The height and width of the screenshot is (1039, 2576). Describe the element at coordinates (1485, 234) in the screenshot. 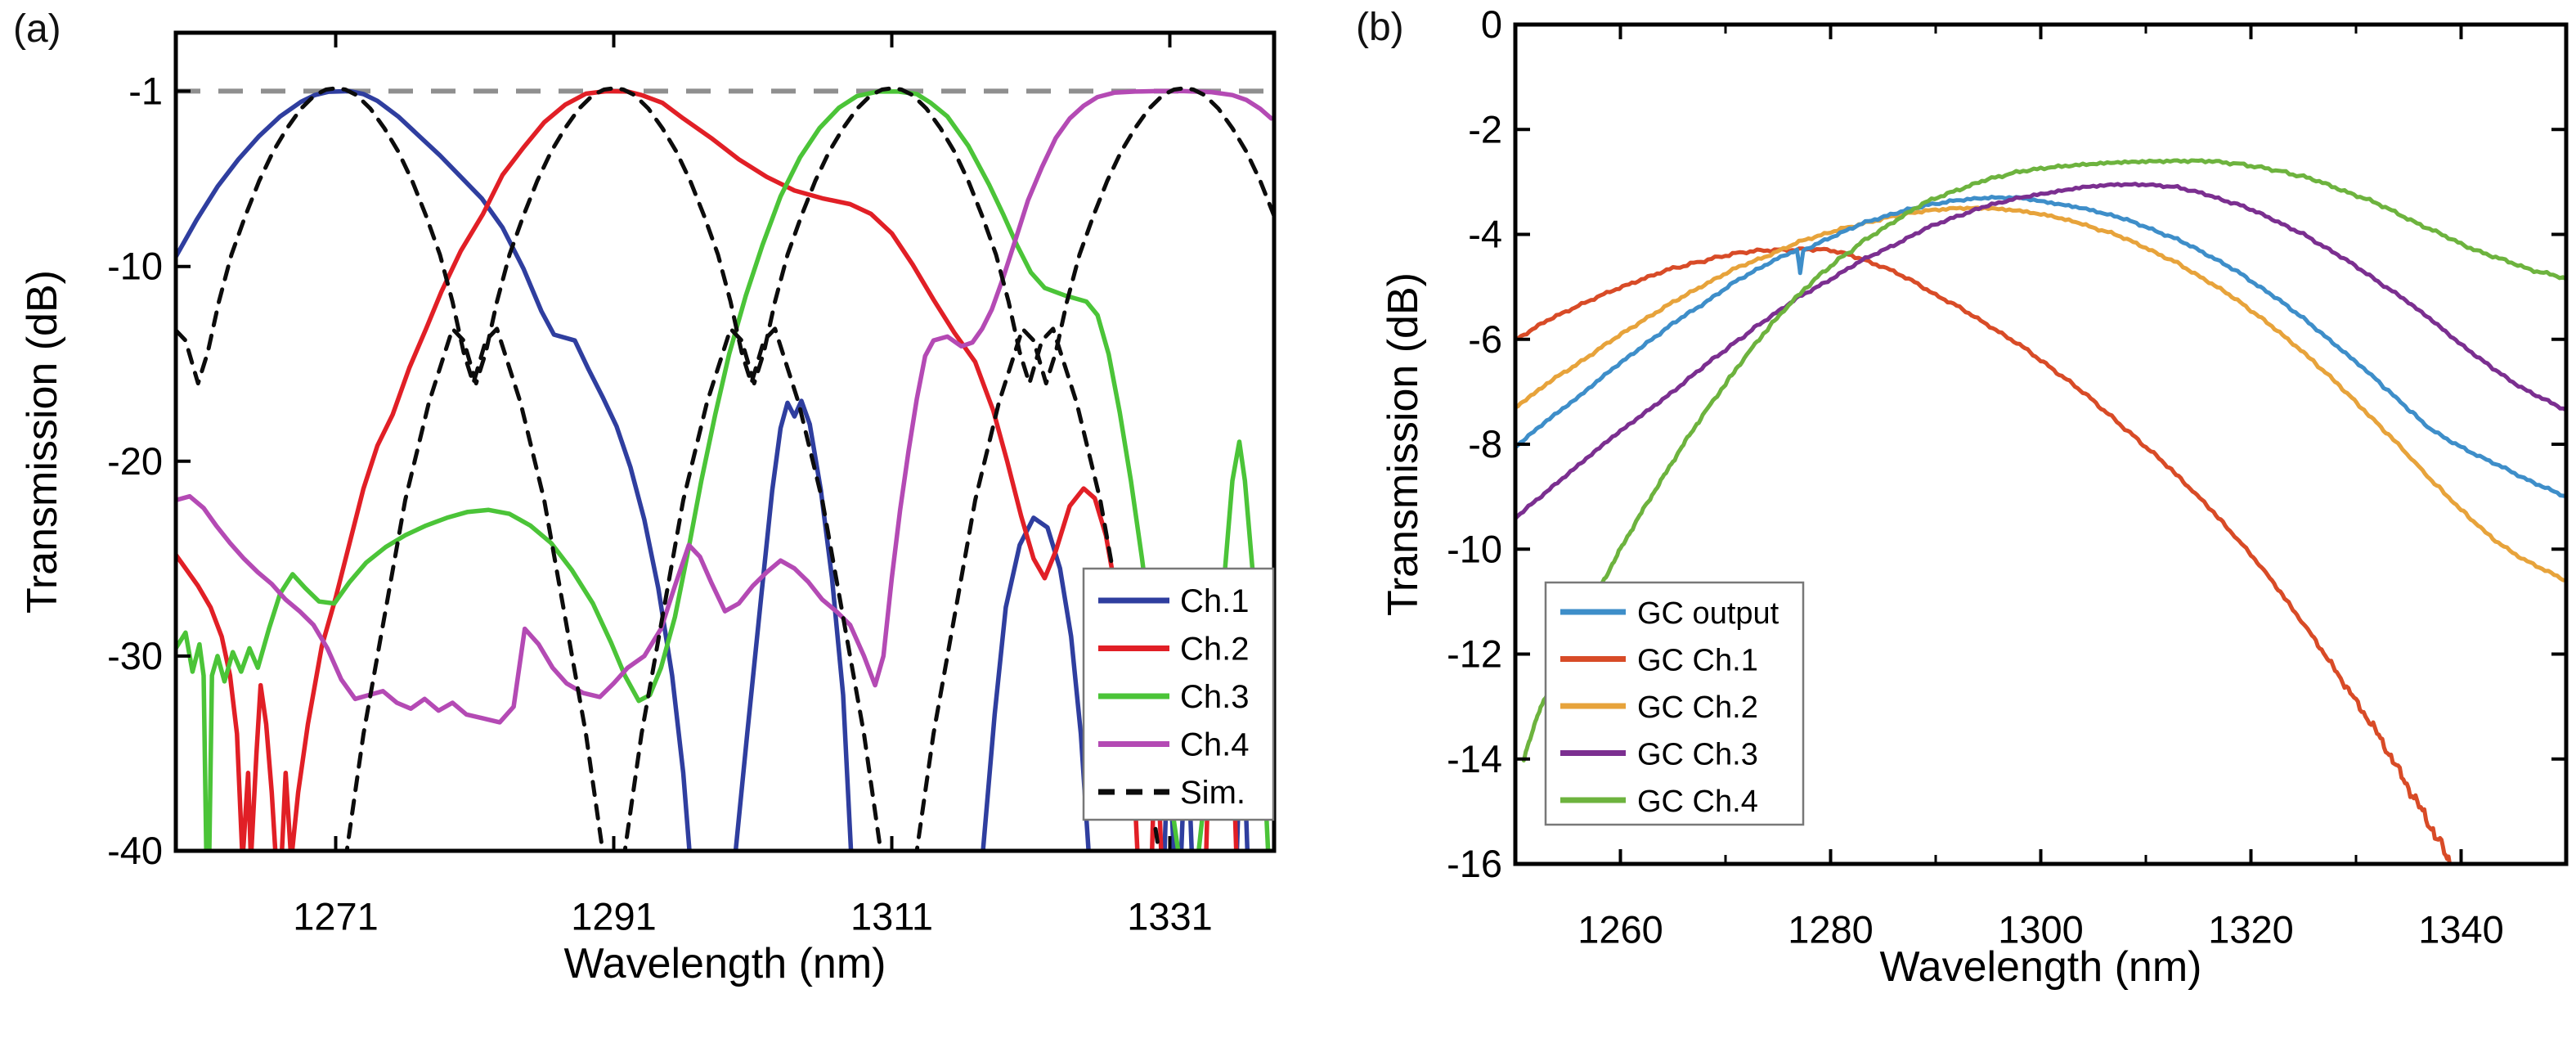

I see `y-tick-label: -4` at that location.